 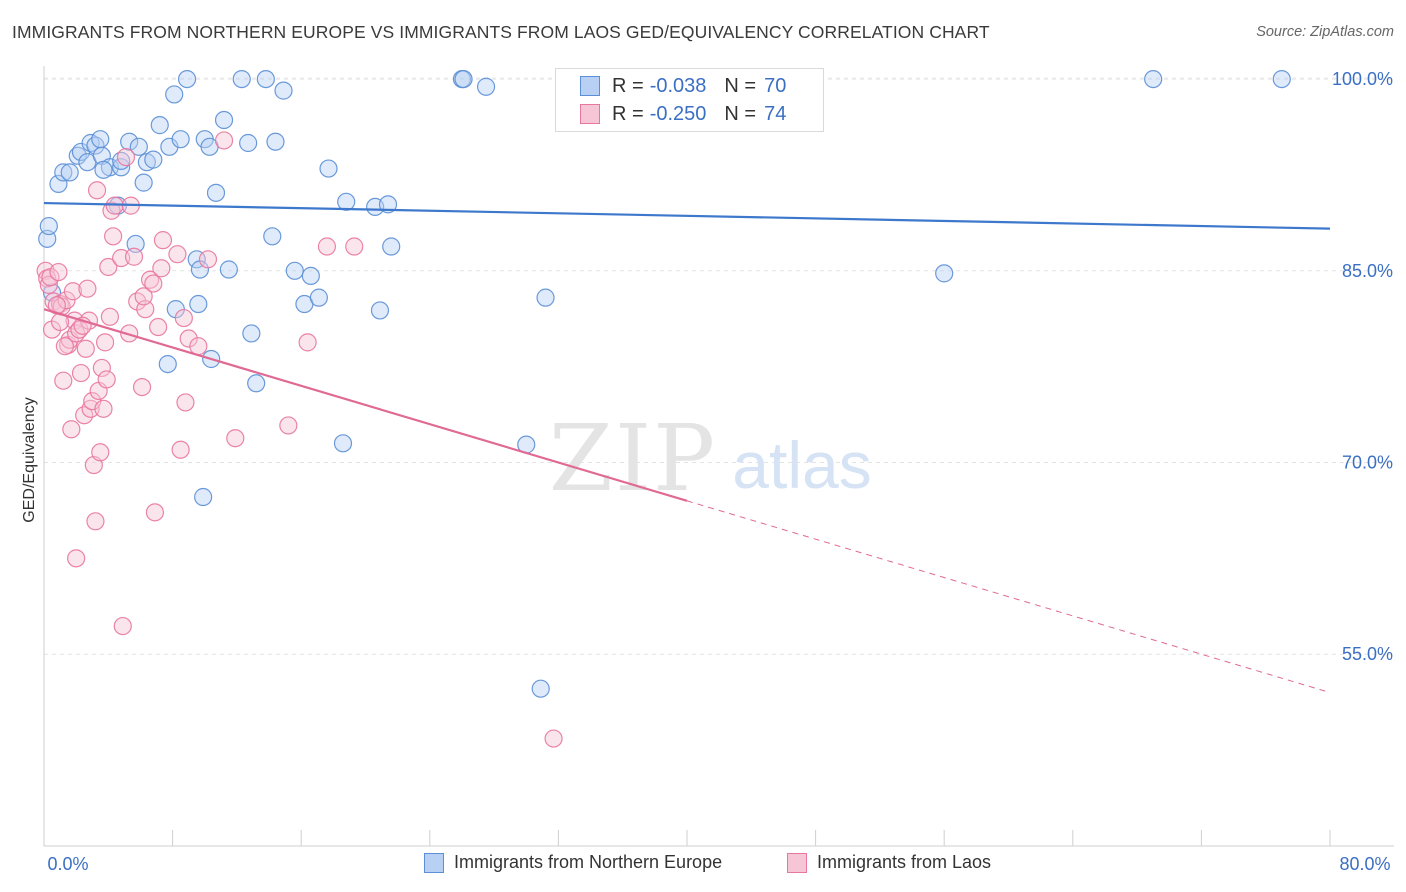 I want to click on trendline-blue, so click(x=687, y=215).